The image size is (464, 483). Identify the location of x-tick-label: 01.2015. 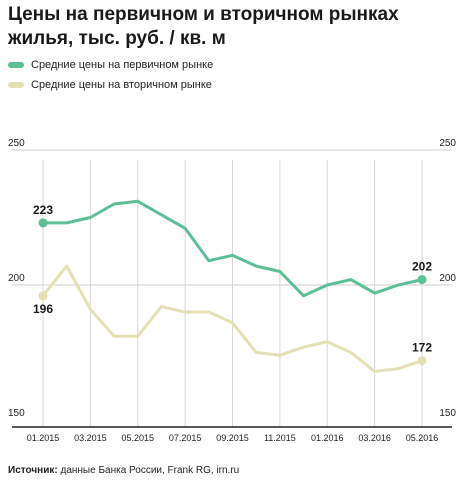
(43, 438).